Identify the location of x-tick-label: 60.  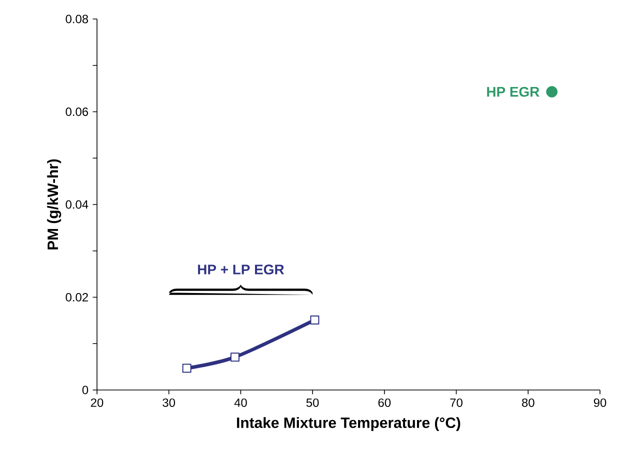
(384, 402).